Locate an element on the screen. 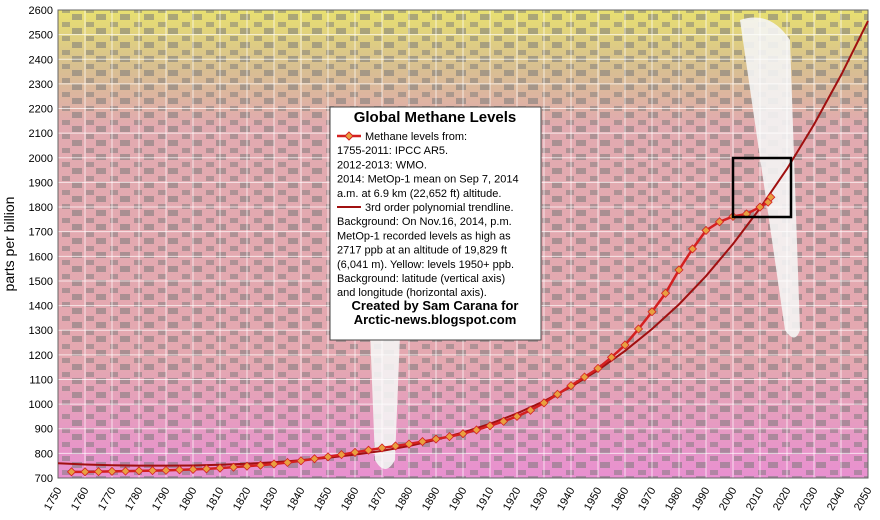 The width and height of the screenshot is (880, 520). x-tick-label: 1940 is located at coordinates (566, 499).